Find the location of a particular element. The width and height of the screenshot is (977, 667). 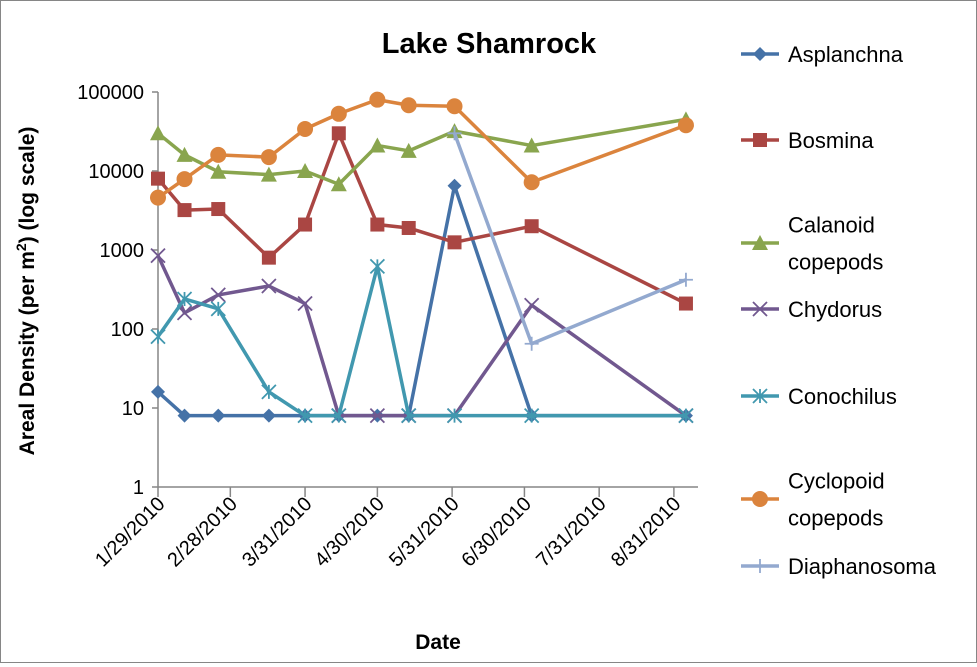

x-tick-label: 7/31/2010 is located at coordinates (571, 532).